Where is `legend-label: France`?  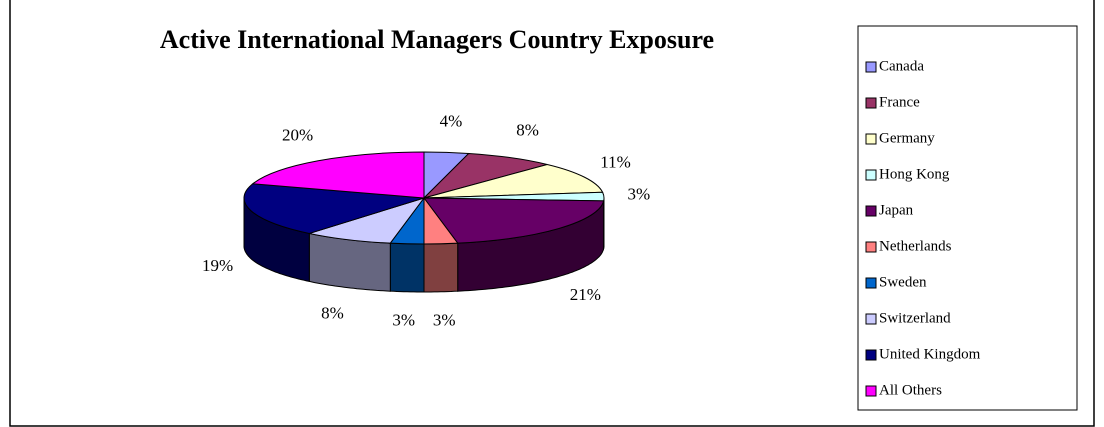 legend-label: France is located at coordinates (899, 102).